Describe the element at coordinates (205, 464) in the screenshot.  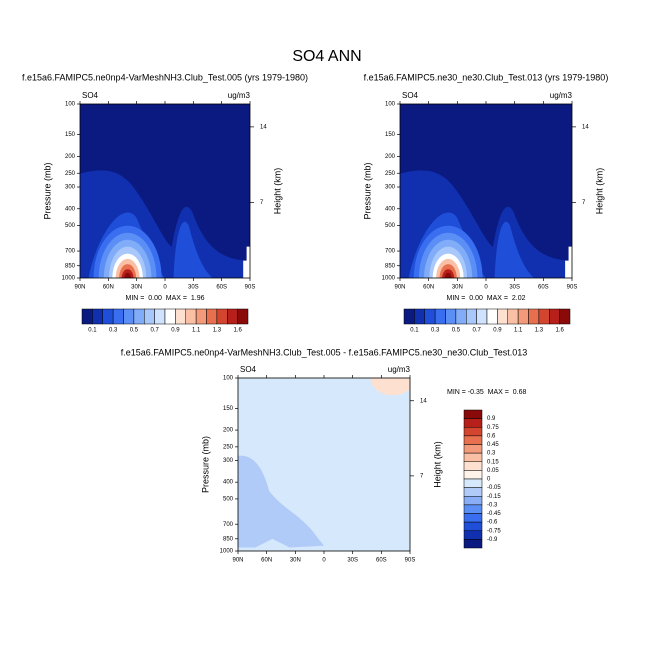
I see `y-axis-title: Pressure (mb)` at that location.